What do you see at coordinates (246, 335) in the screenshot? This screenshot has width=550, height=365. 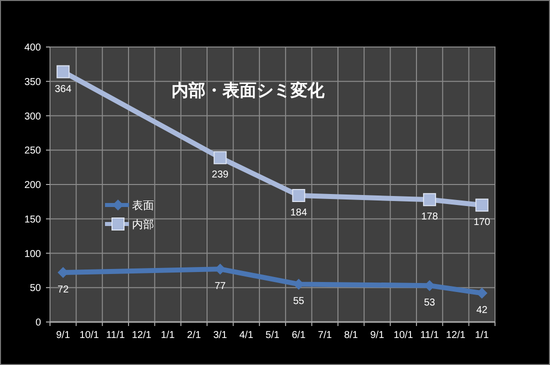 I see `x-tick-label: 4/1` at bounding box center [246, 335].